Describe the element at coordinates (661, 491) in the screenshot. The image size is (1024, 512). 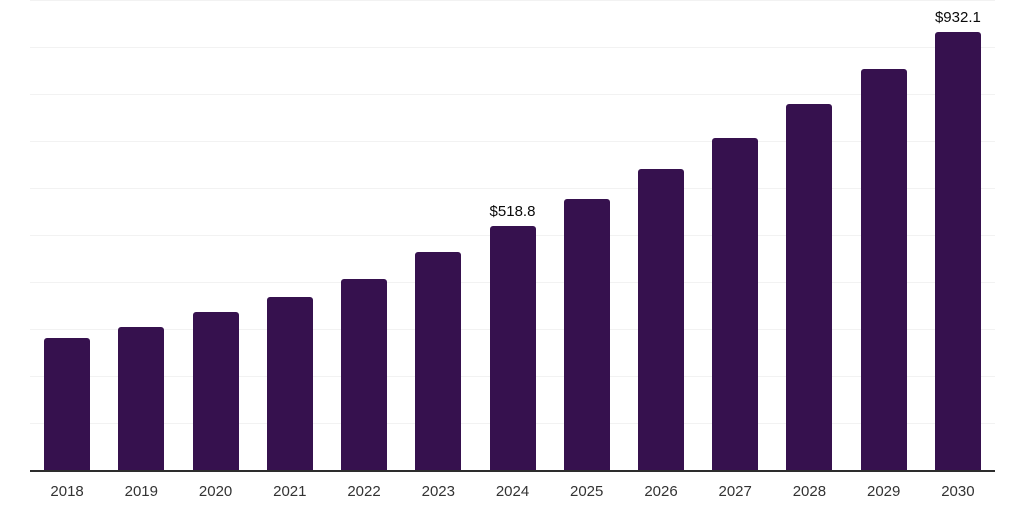
I see `x-tick-2026: 2026` at that location.